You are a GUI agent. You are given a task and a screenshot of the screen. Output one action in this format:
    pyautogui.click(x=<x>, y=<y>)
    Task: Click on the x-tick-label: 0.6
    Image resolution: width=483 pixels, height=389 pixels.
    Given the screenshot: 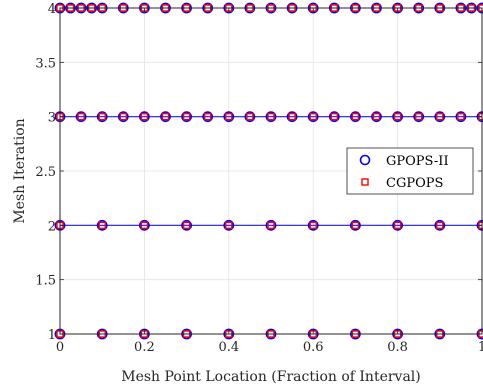 What is the action you would take?
    pyautogui.click(x=313, y=347)
    